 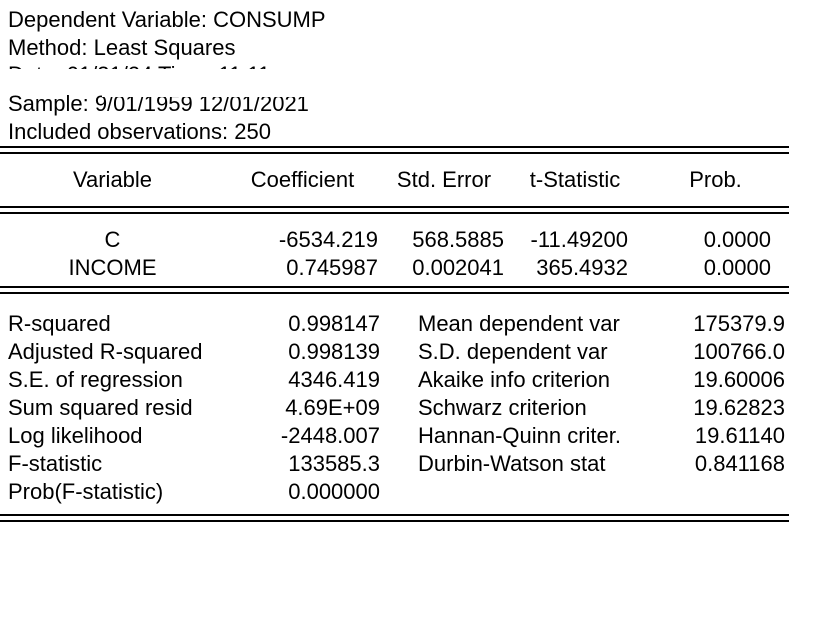 What do you see at coordinates (167, 19) in the screenshot?
I see `dependent-variable-line: Dependent Variable: CONSUMP` at bounding box center [167, 19].